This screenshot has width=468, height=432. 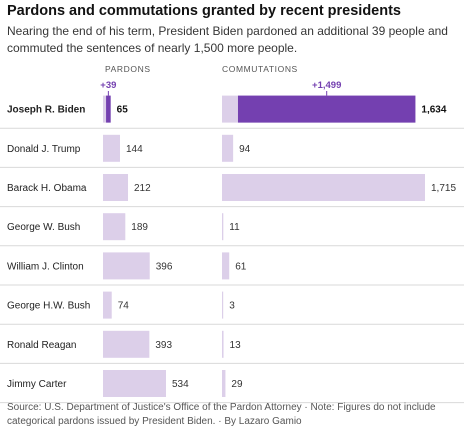 I want to click on bar-commutations-george-h-w-bush, so click(x=223, y=305).